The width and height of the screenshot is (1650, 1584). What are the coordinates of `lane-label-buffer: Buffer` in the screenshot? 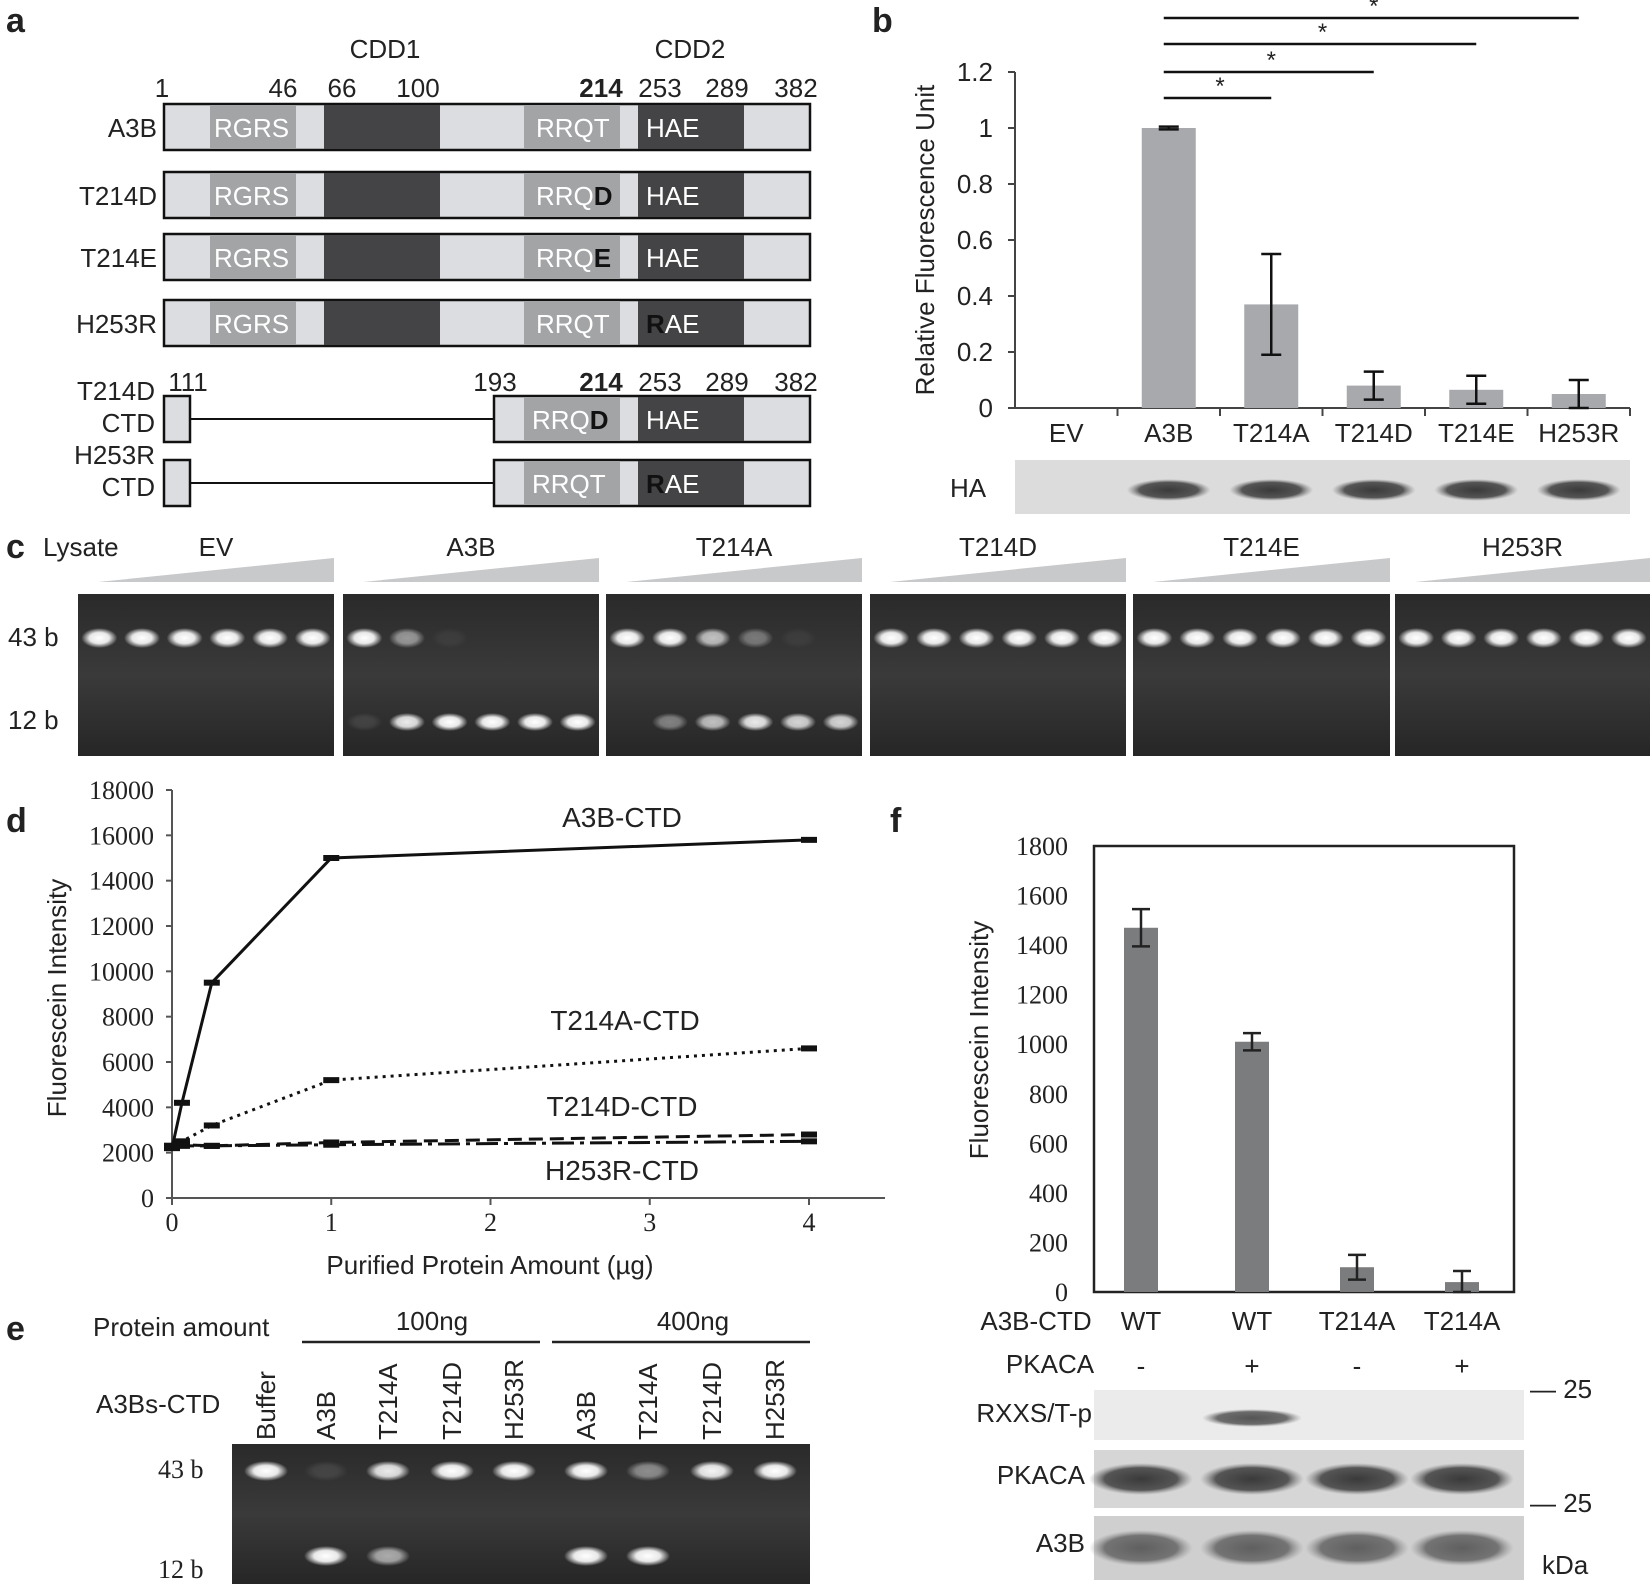 It's located at (266, 1405).